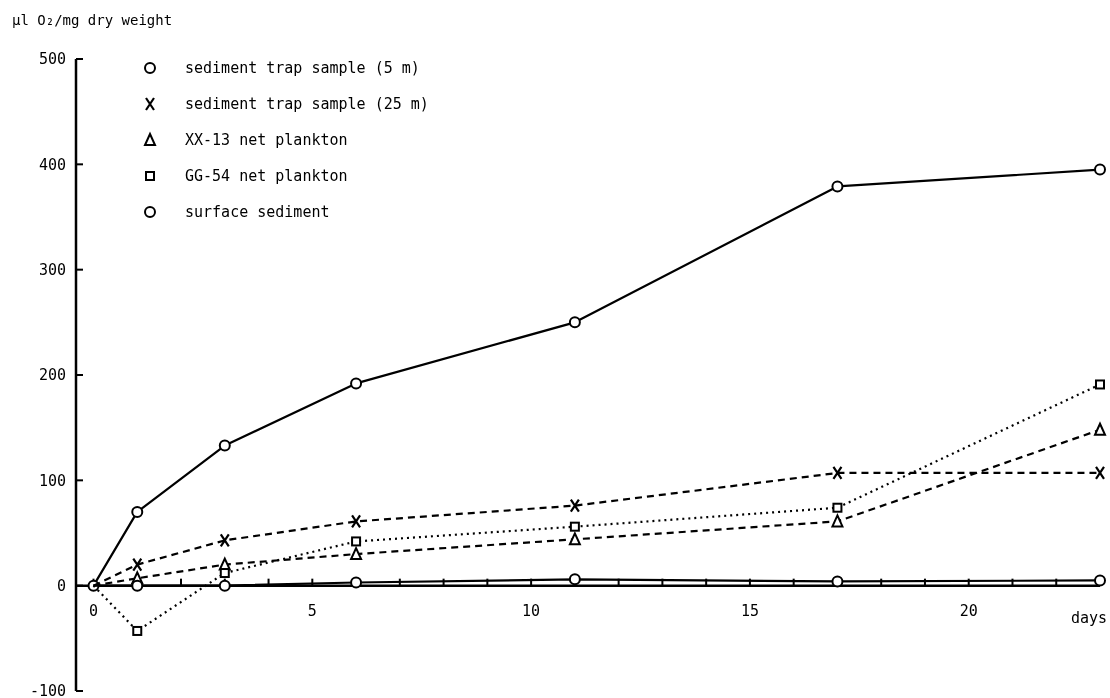 Image resolution: width=1110 pixels, height=698 pixels. Describe the element at coordinates (61, 585) in the screenshot. I see `y-tick-label: 0` at that location.